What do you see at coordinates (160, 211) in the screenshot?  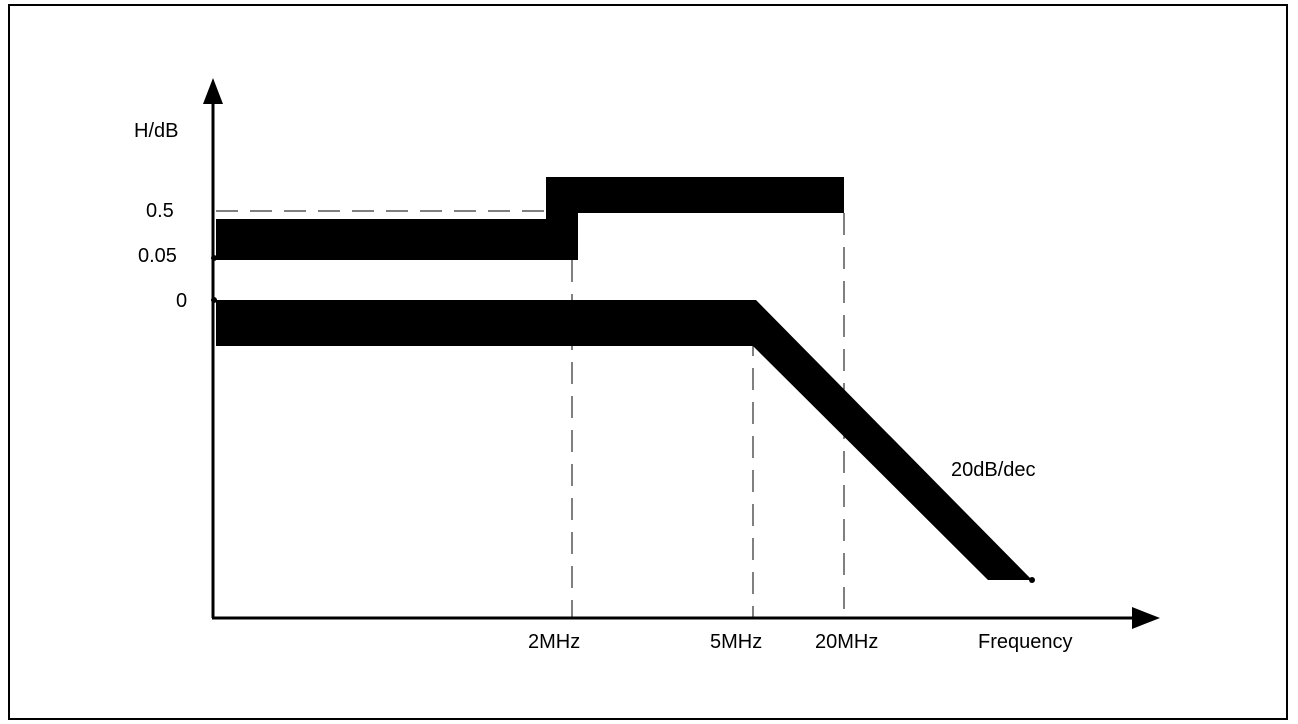 I see `y-tick-0.5: 0.5` at bounding box center [160, 211].